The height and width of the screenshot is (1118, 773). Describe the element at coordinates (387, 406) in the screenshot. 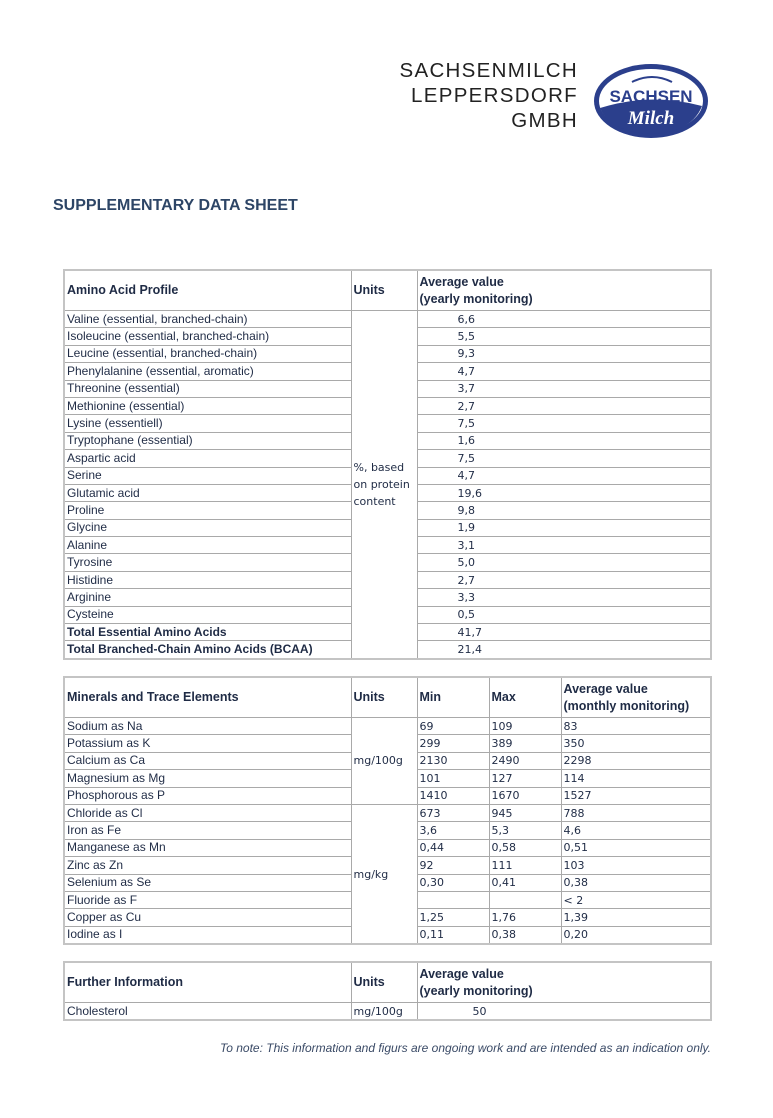

I see `table-row: Methionine (essential) 2,7` at that location.